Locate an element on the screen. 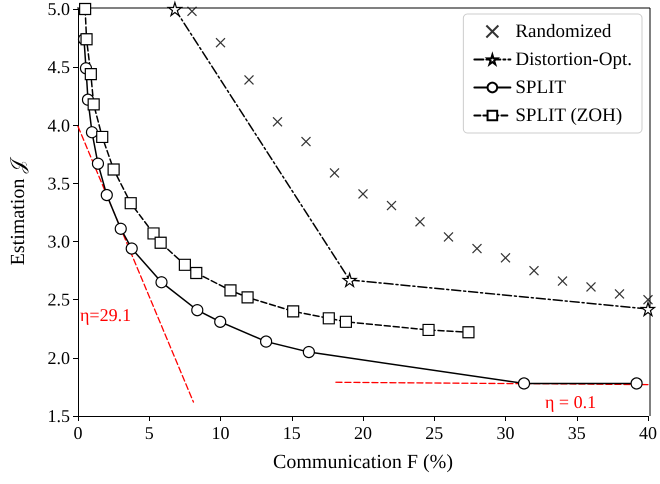 This screenshot has width=660, height=484. x-tick-label: 20 is located at coordinates (363, 433).